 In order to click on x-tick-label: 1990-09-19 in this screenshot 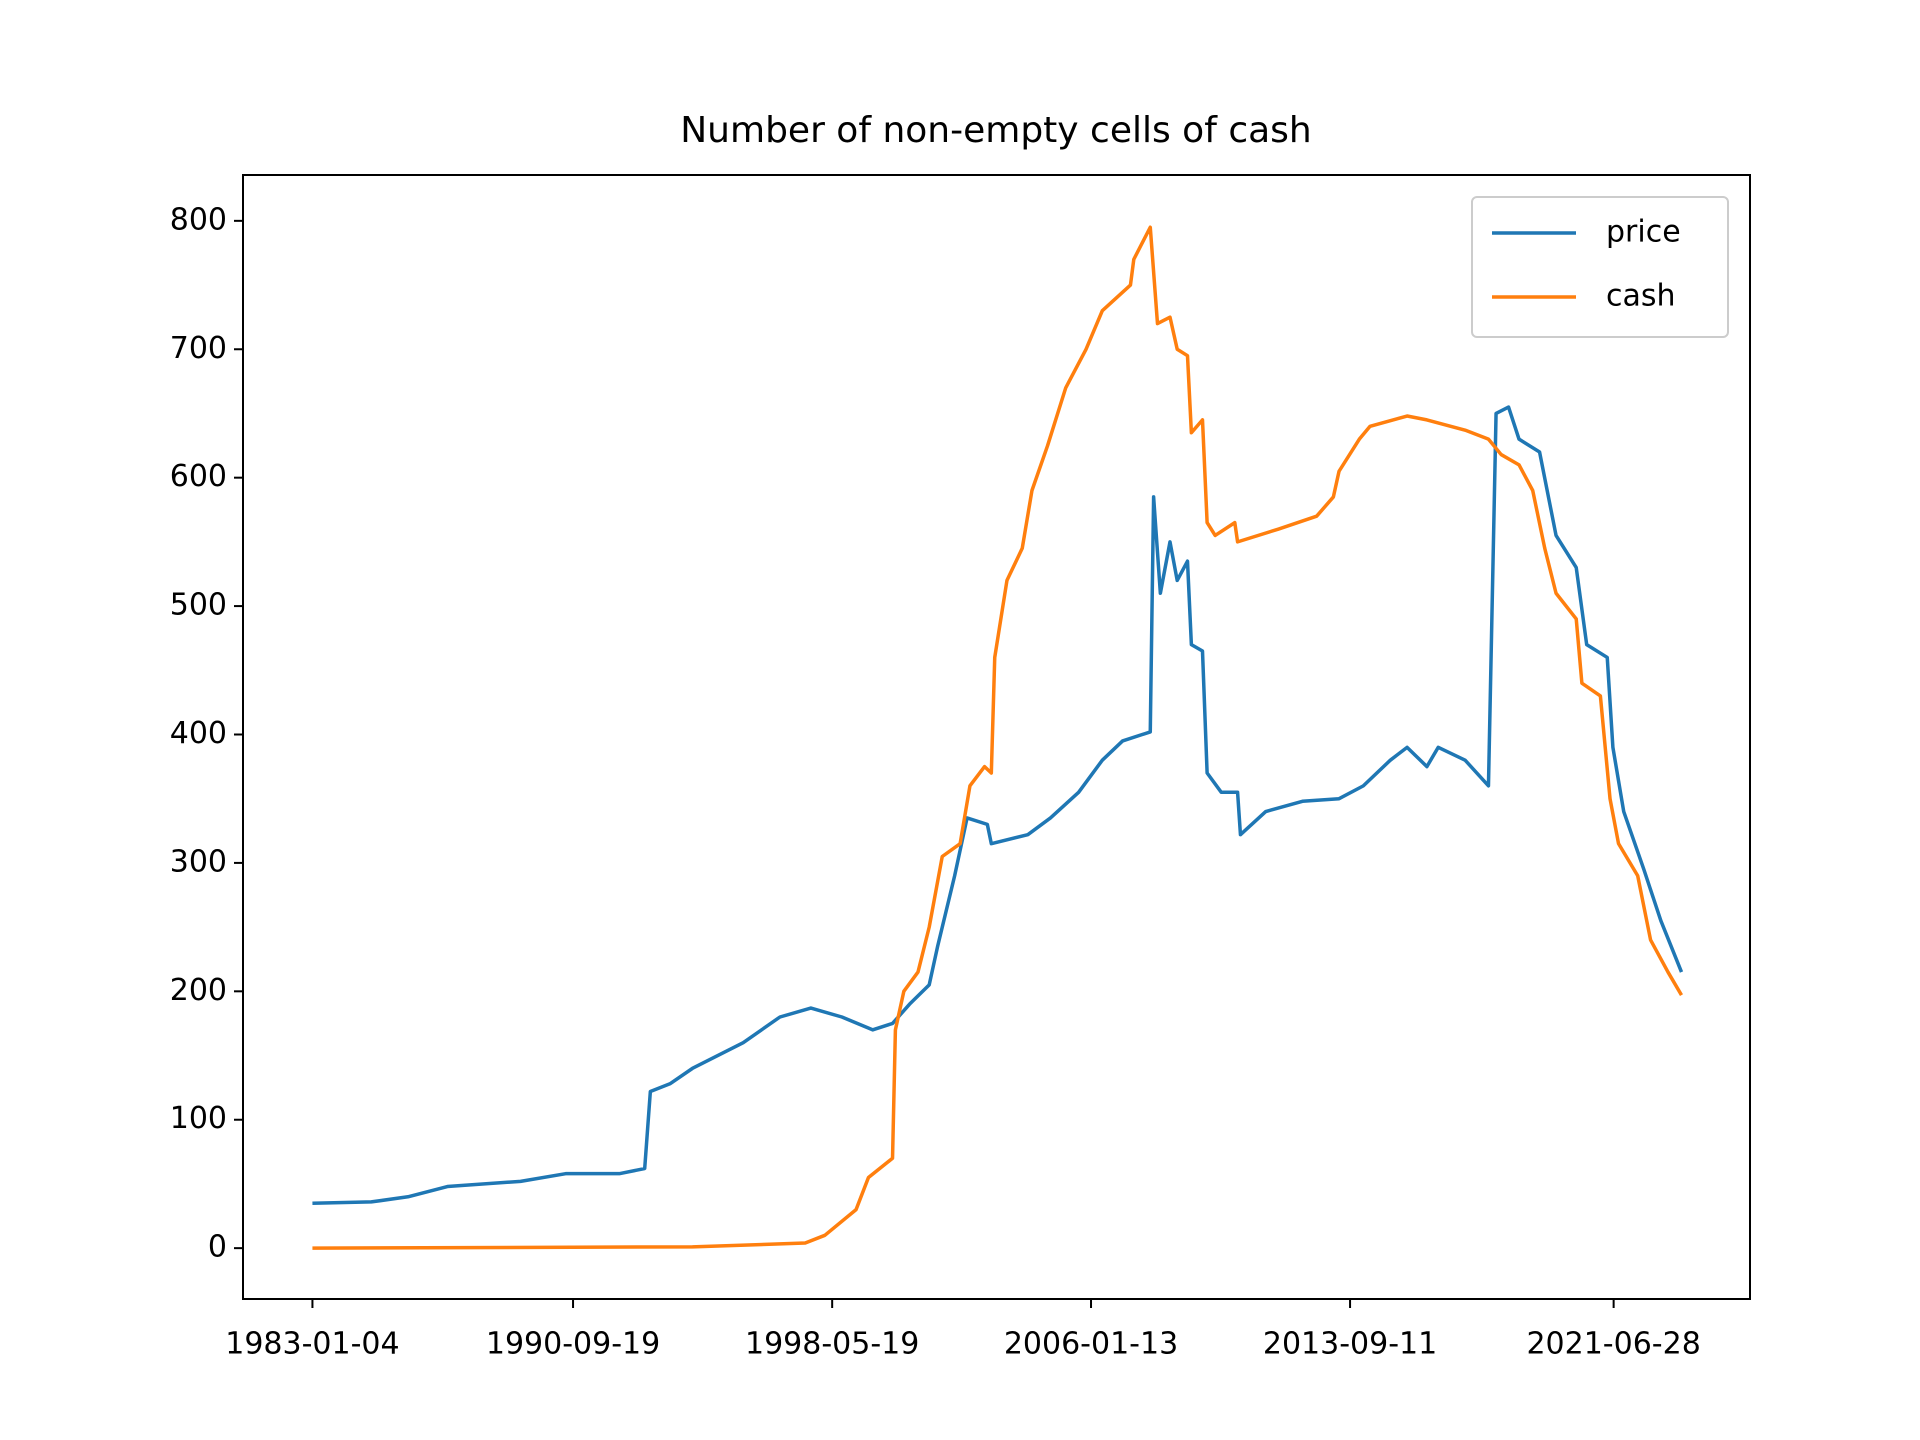, I will do `click(573, 1344)`.